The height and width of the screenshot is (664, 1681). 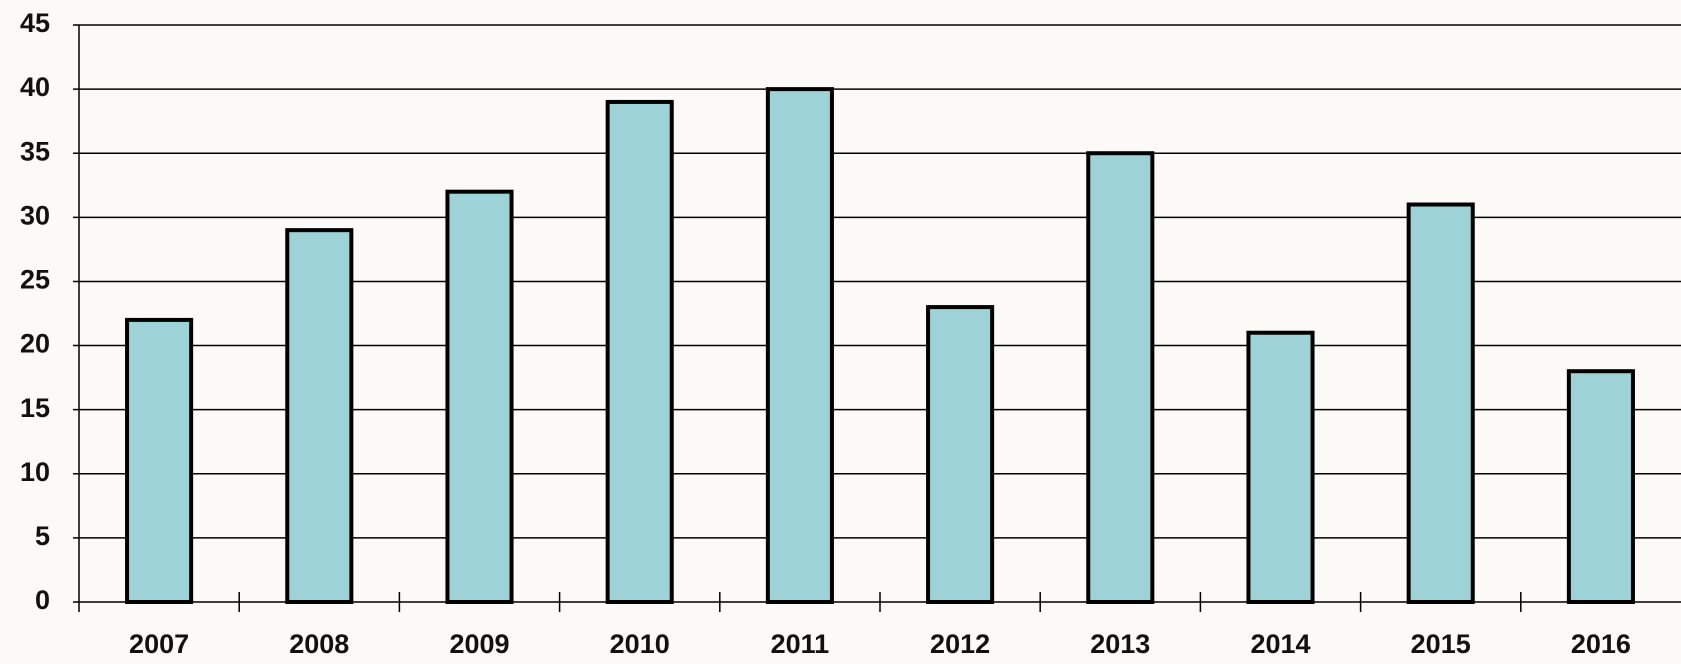 What do you see at coordinates (35, 344) in the screenshot?
I see `y-tick-label: 20` at bounding box center [35, 344].